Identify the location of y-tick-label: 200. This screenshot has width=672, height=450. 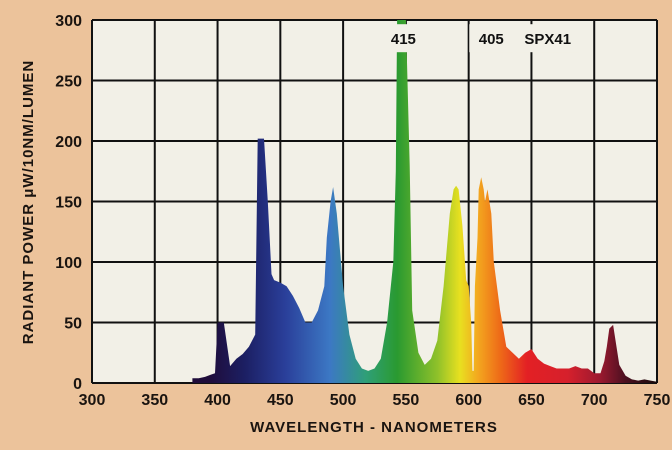
(68, 142).